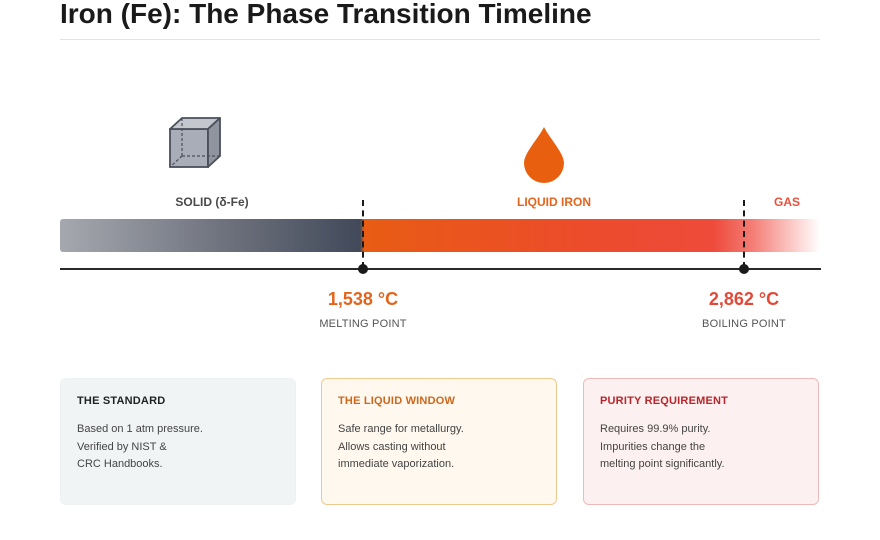 The image size is (880, 540). I want to click on card-line: Verified by NIST &, so click(122, 446).